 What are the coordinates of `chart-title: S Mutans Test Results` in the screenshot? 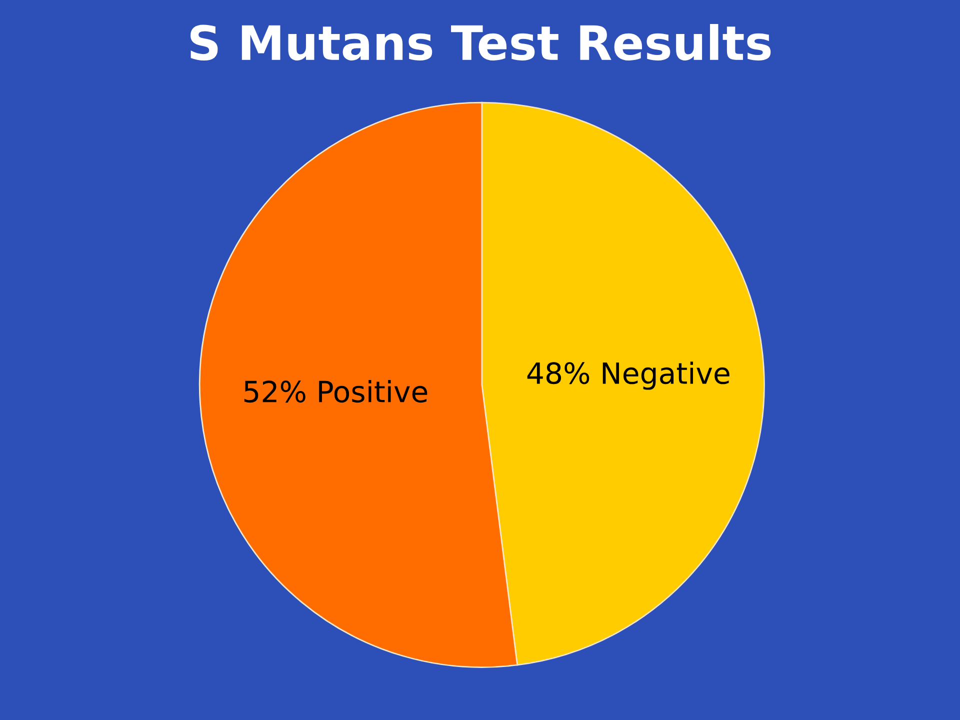 It's located at (480, 42).